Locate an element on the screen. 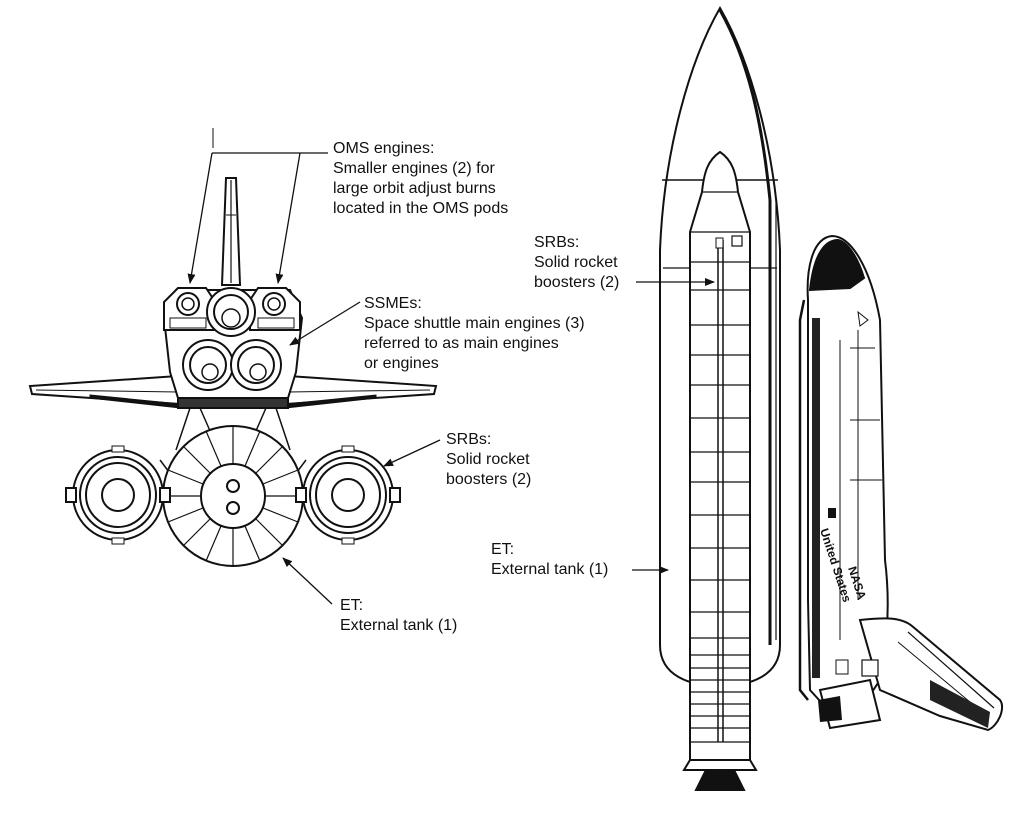 The width and height of the screenshot is (1036, 831). srb-side-line1: Solid rocket is located at coordinates (576, 262).